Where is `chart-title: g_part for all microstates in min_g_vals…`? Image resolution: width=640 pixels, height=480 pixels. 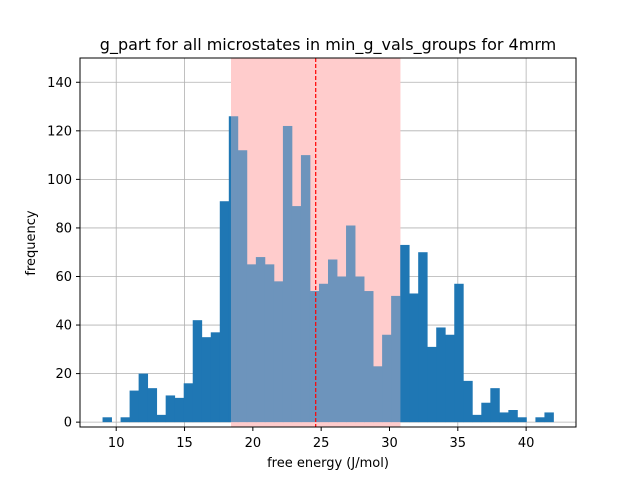 chart-title: g_part for all microstates in min_g_vals… is located at coordinates (328, 45).